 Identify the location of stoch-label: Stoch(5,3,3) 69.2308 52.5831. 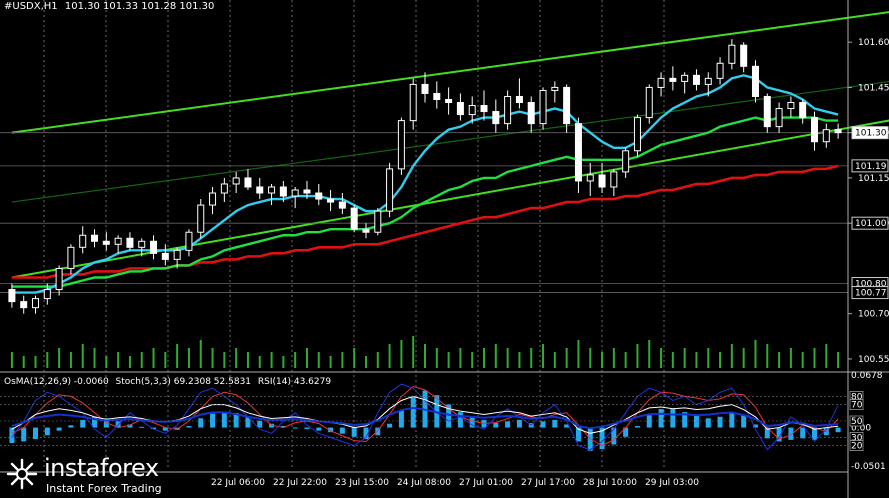
(183, 382).